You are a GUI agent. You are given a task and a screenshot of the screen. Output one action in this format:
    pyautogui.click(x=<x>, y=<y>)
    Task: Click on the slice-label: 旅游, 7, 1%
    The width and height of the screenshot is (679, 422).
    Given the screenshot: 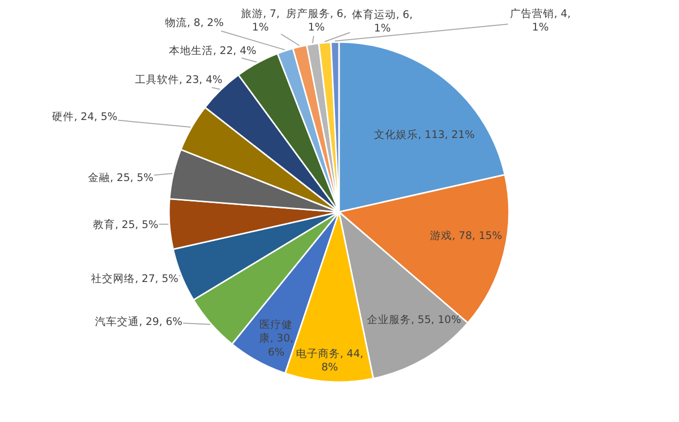 What is the action you would take?
    pyautogui.click(x=260, y=20)
    